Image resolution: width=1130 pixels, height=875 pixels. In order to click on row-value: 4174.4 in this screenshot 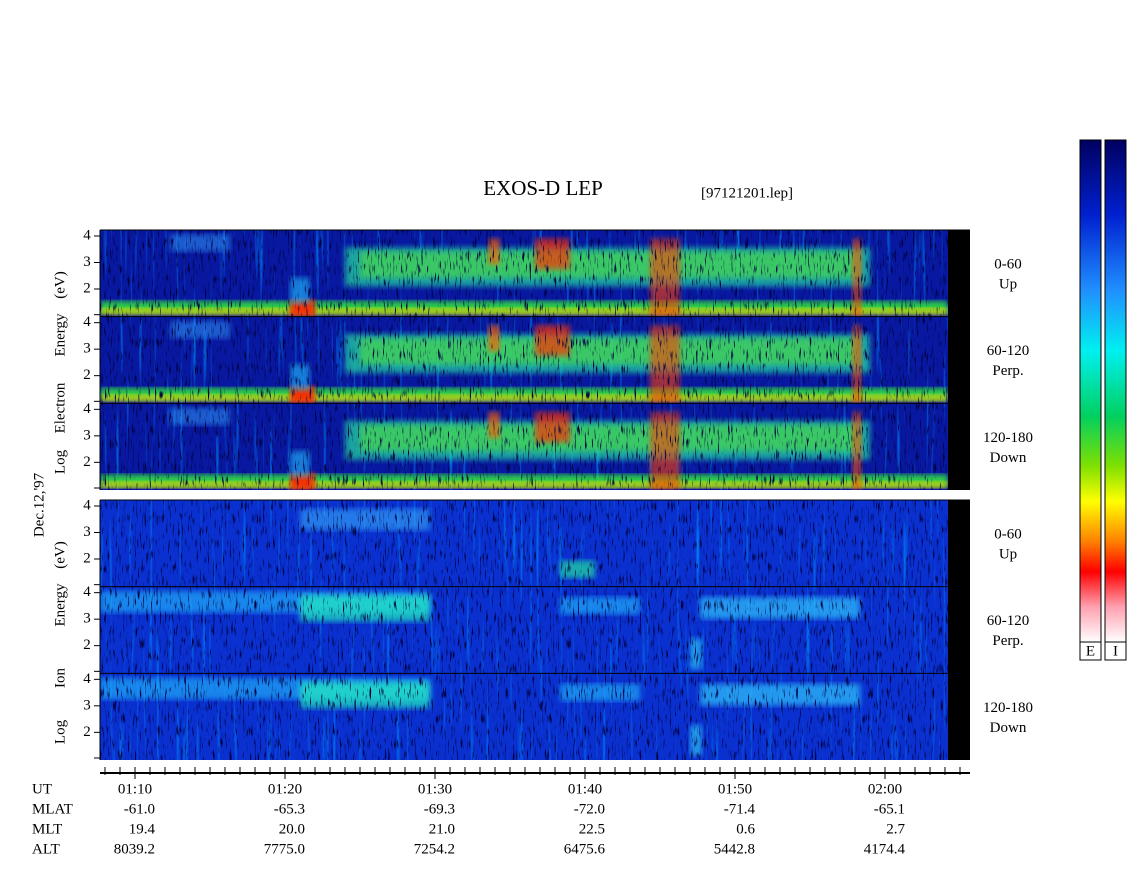, I will do `click(885, 849)`.